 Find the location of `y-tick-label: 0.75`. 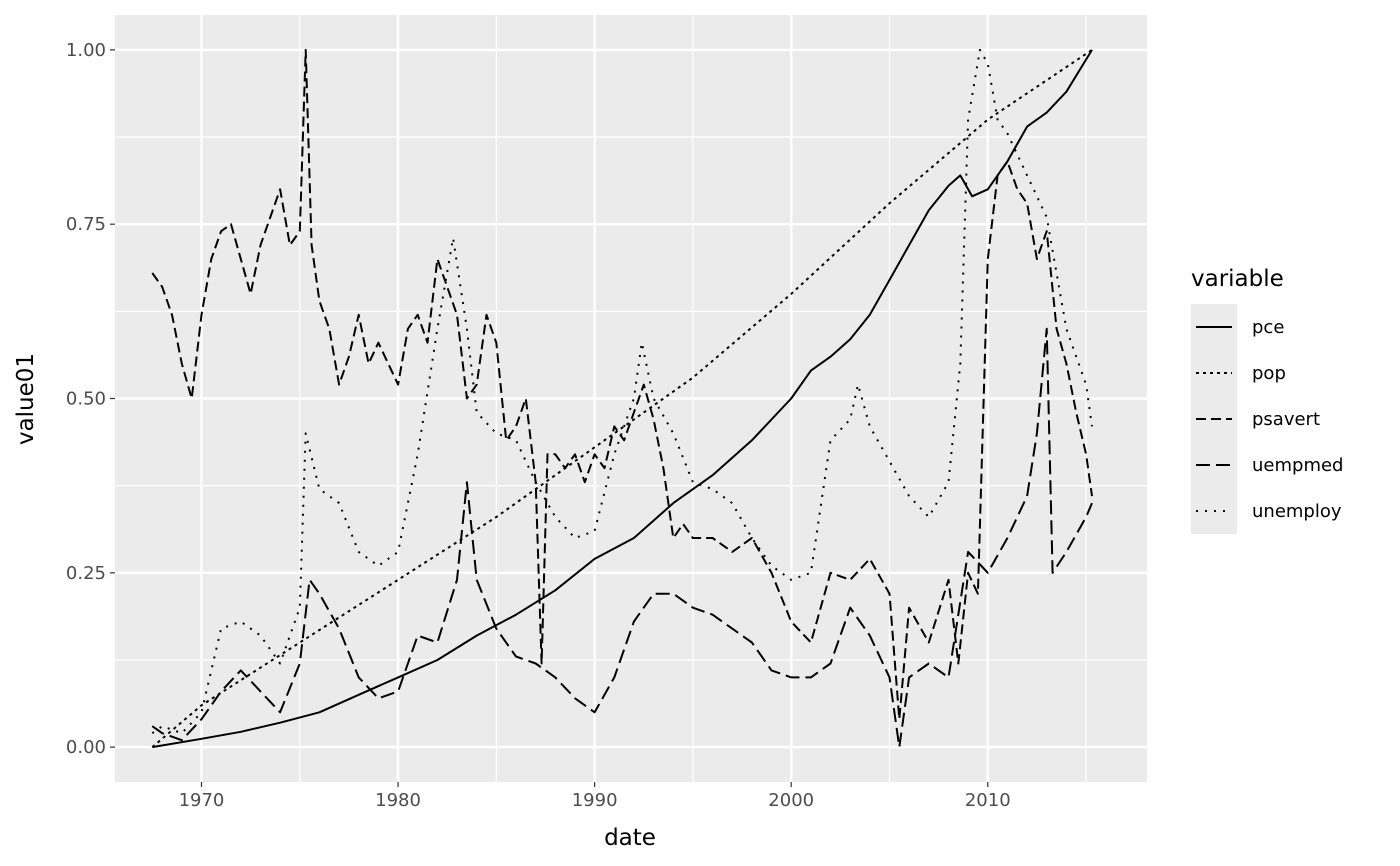

y-tick-label: 0.75 is located at coordinates (86, 224).